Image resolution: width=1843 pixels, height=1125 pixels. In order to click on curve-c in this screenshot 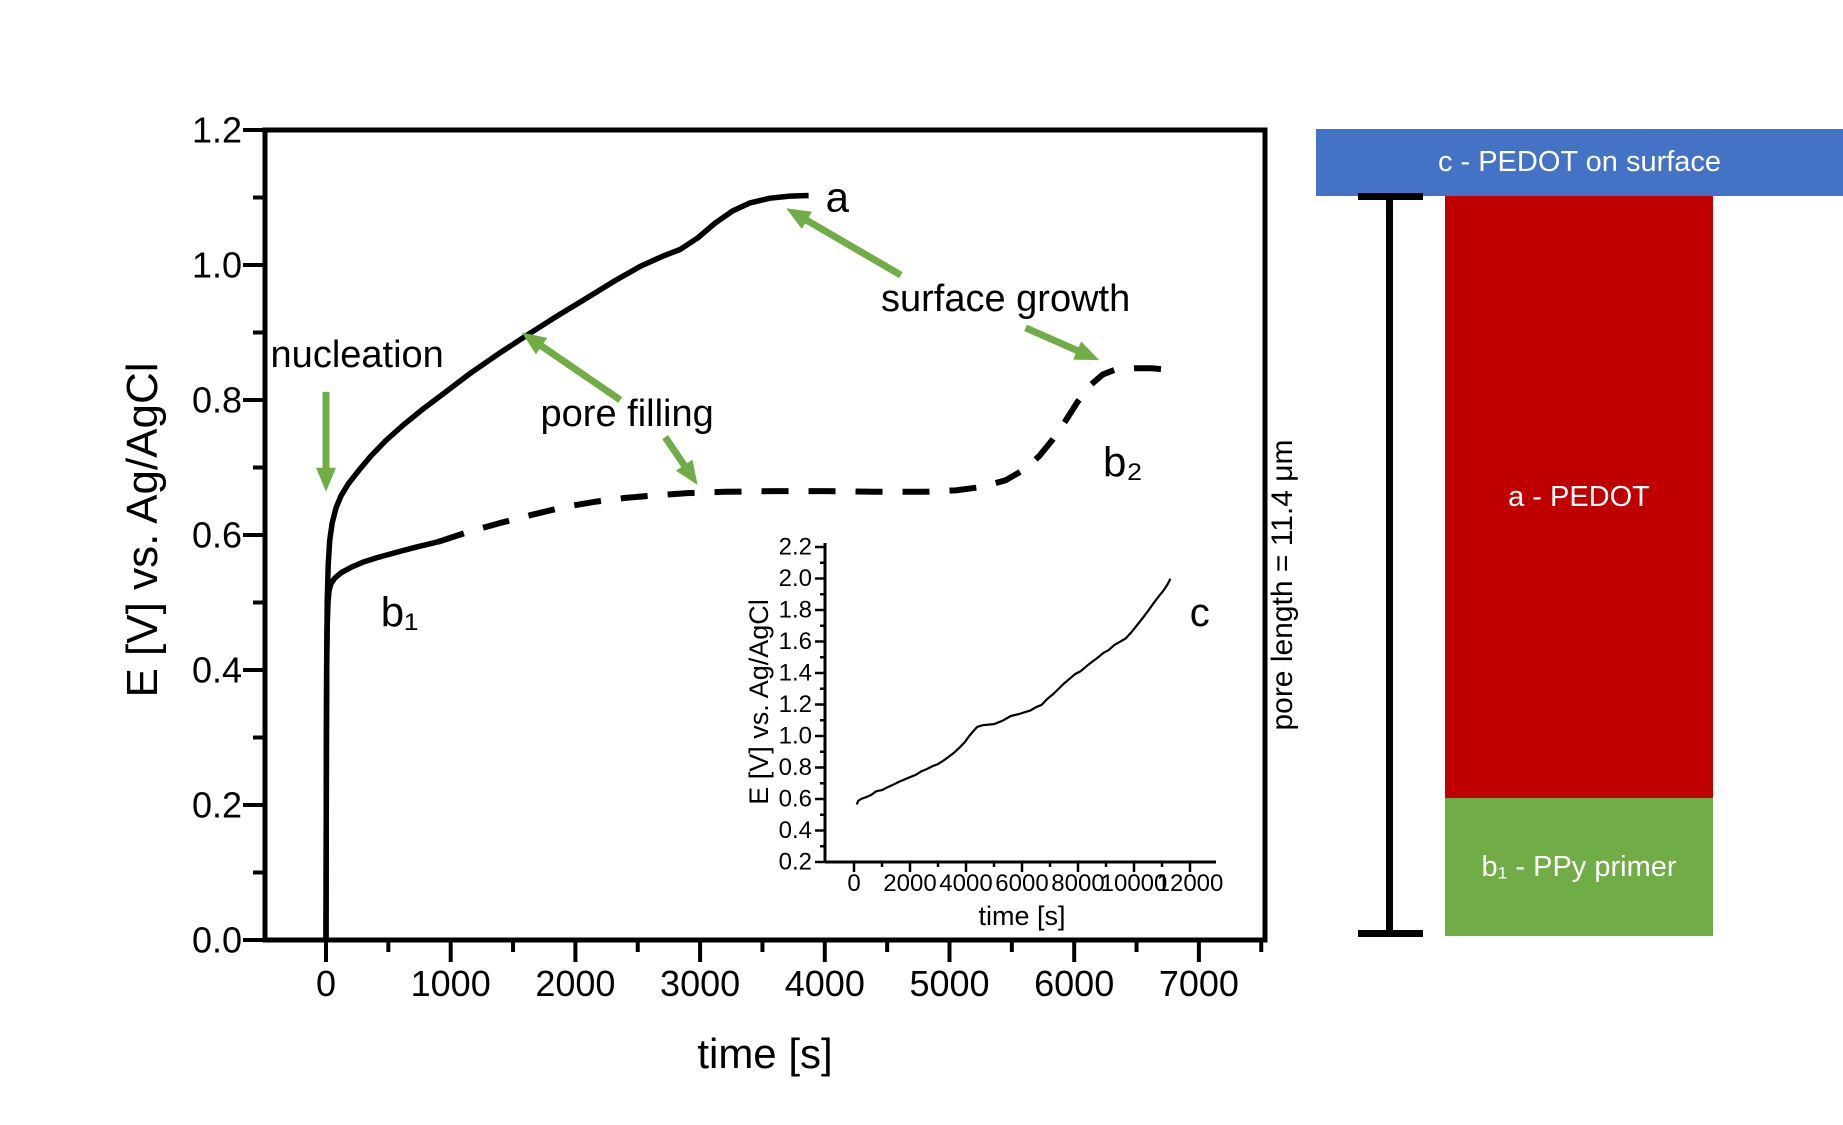, I will do `click(1013, 691)`.